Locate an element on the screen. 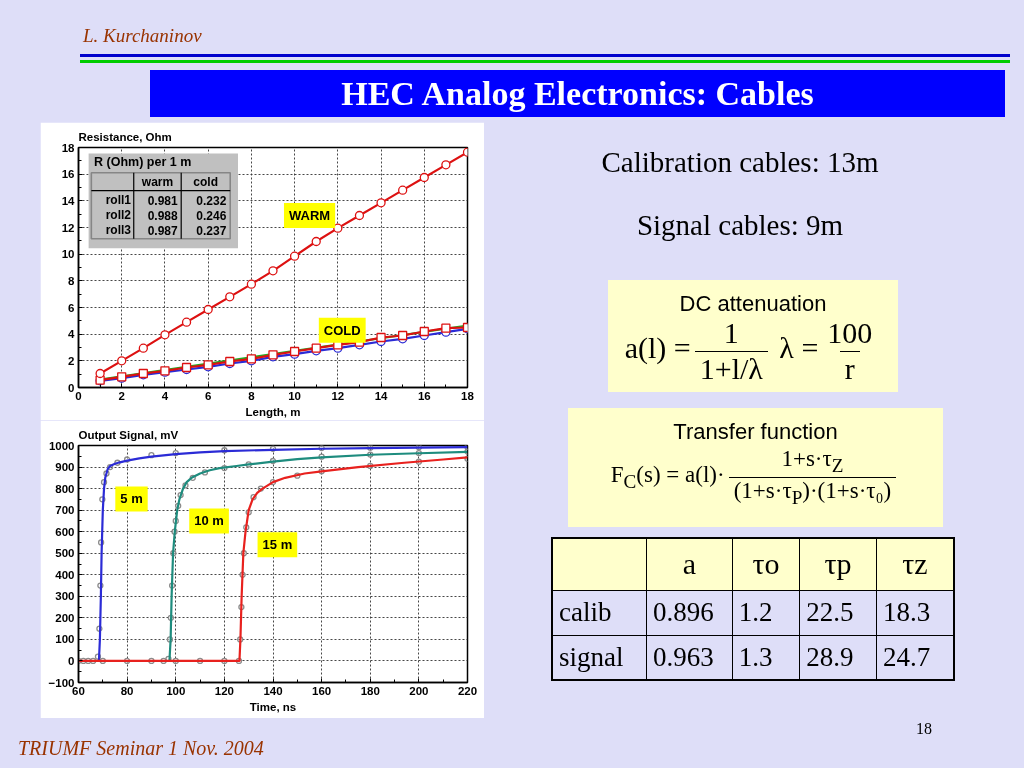  annotation: 0.246 is located at coordinates (211, 215).